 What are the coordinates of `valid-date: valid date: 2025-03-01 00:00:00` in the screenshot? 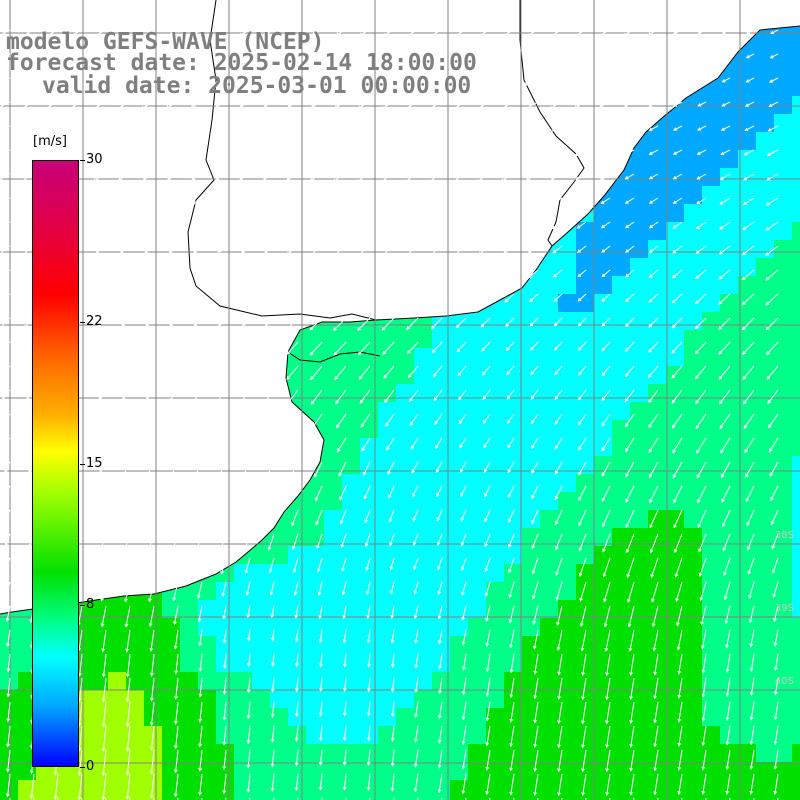 It's located at (257, 86).